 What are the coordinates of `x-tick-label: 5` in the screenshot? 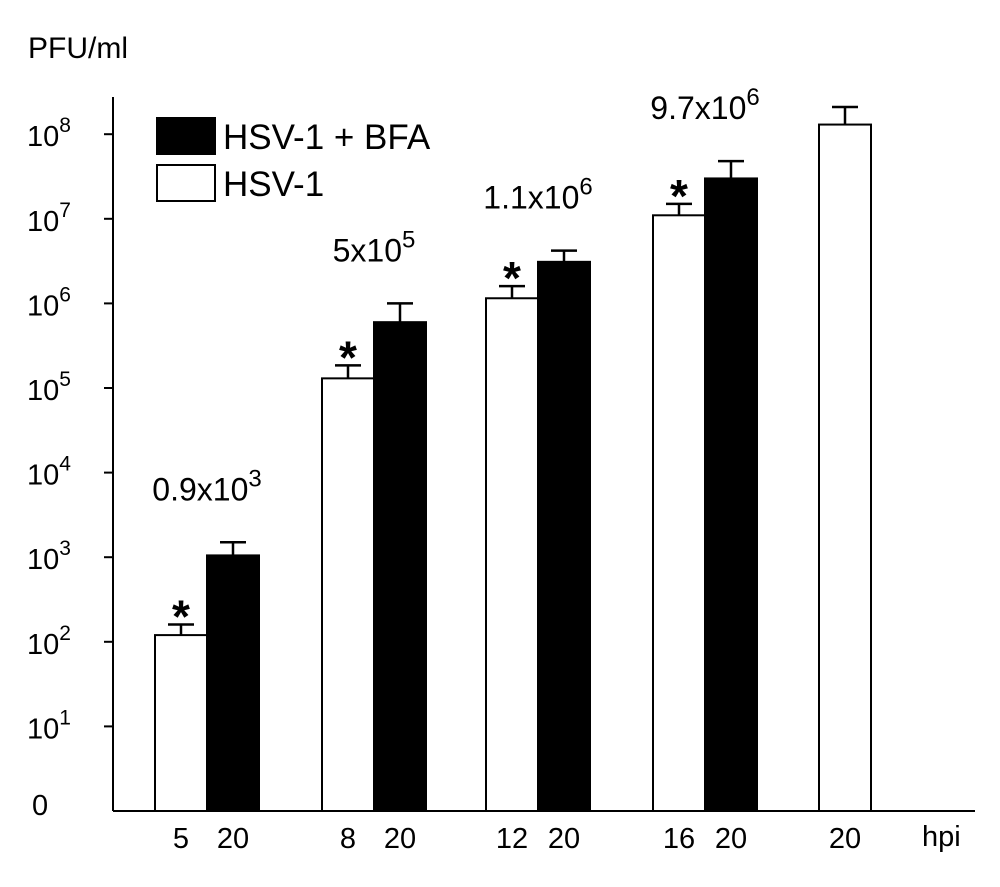 It's located at (181, 839).